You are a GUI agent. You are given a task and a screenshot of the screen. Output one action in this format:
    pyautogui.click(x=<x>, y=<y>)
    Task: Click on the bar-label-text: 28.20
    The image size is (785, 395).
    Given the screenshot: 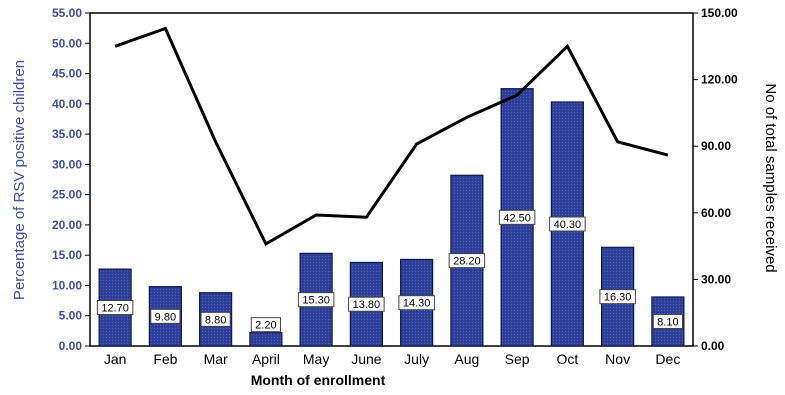 What is the action you would take?
    pyautogui.click(x=467, y=262)
    